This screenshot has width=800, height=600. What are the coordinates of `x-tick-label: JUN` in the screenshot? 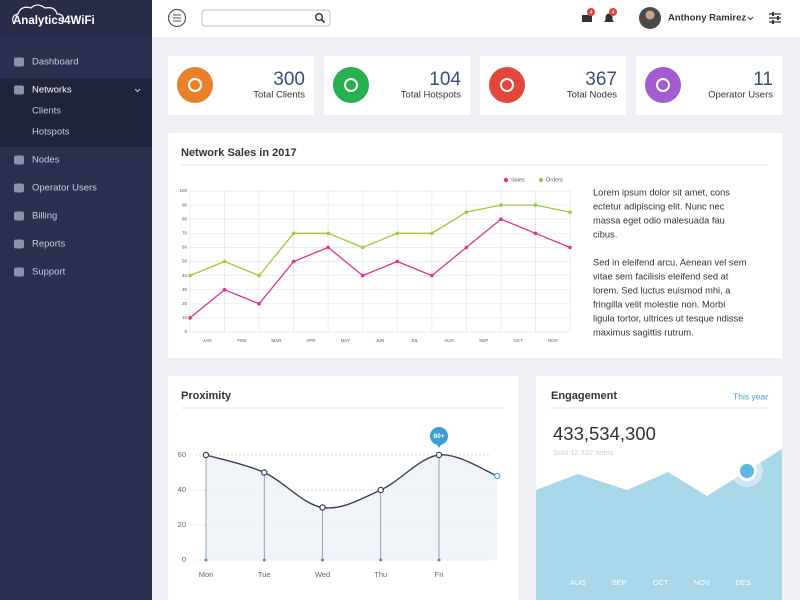 It's located at (380, 340).